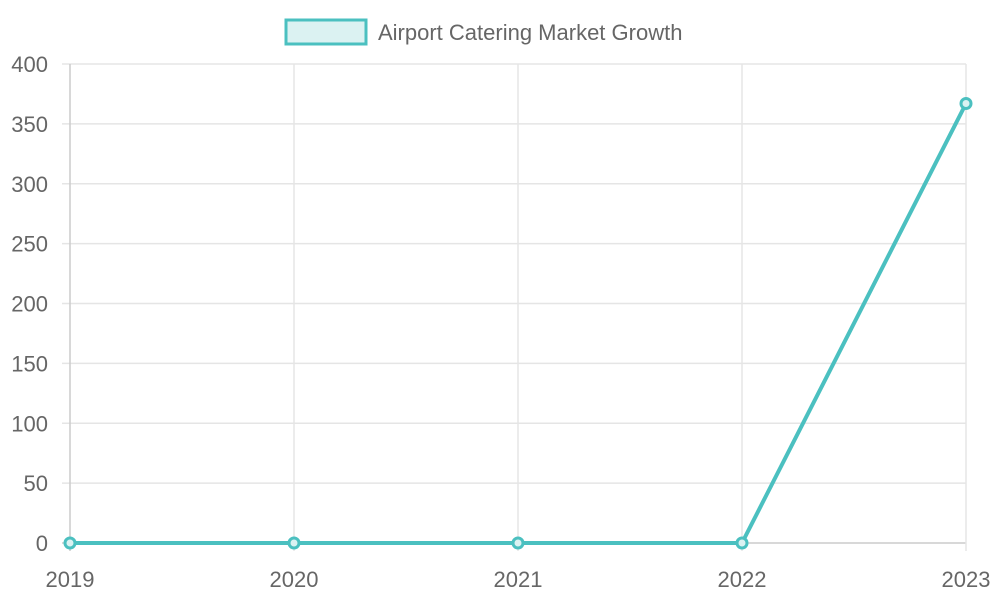 This screenshot has width=1000, height=600. I want to click on y-tick-label: 200, so click(29, 304).